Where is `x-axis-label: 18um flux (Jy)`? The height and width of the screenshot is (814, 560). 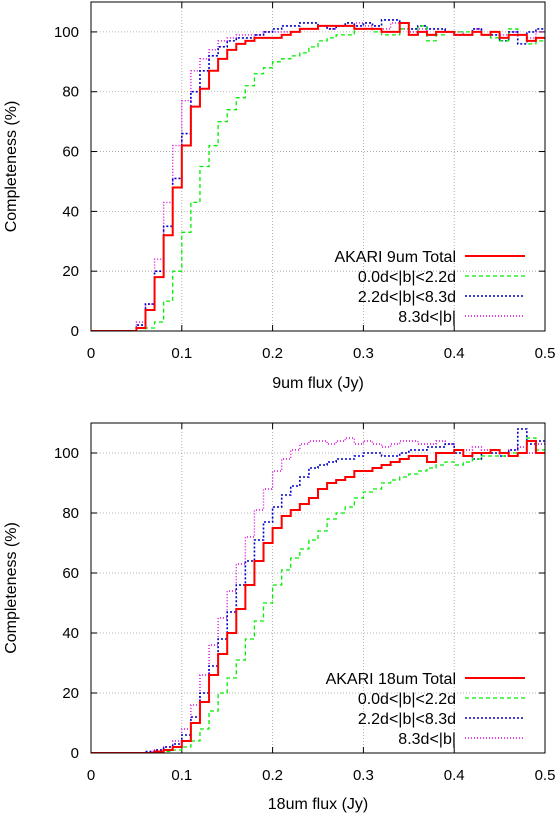
x-axis-label: 18um flux (Jy) is located at coordinates (318, 804).